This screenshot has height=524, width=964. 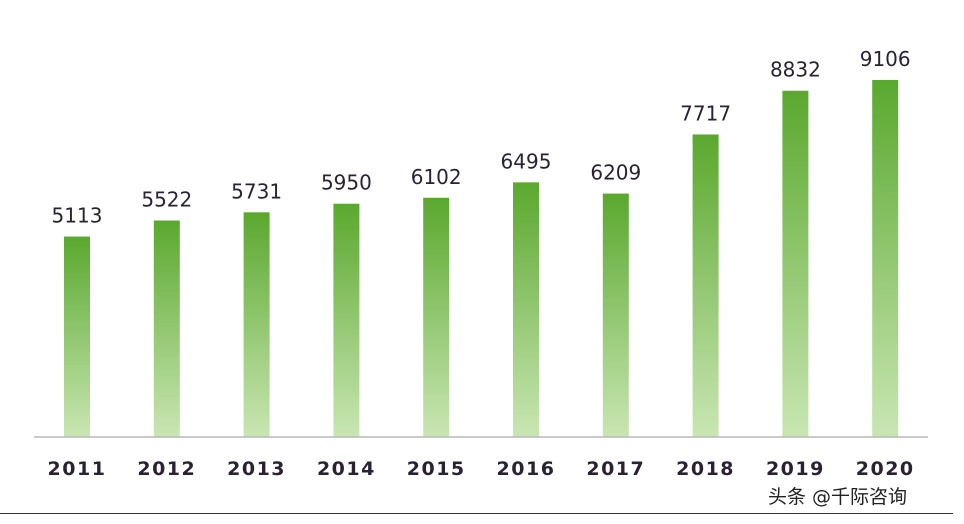 I want to click on x-tick-2011: 2011, so click(x=77, y=469).